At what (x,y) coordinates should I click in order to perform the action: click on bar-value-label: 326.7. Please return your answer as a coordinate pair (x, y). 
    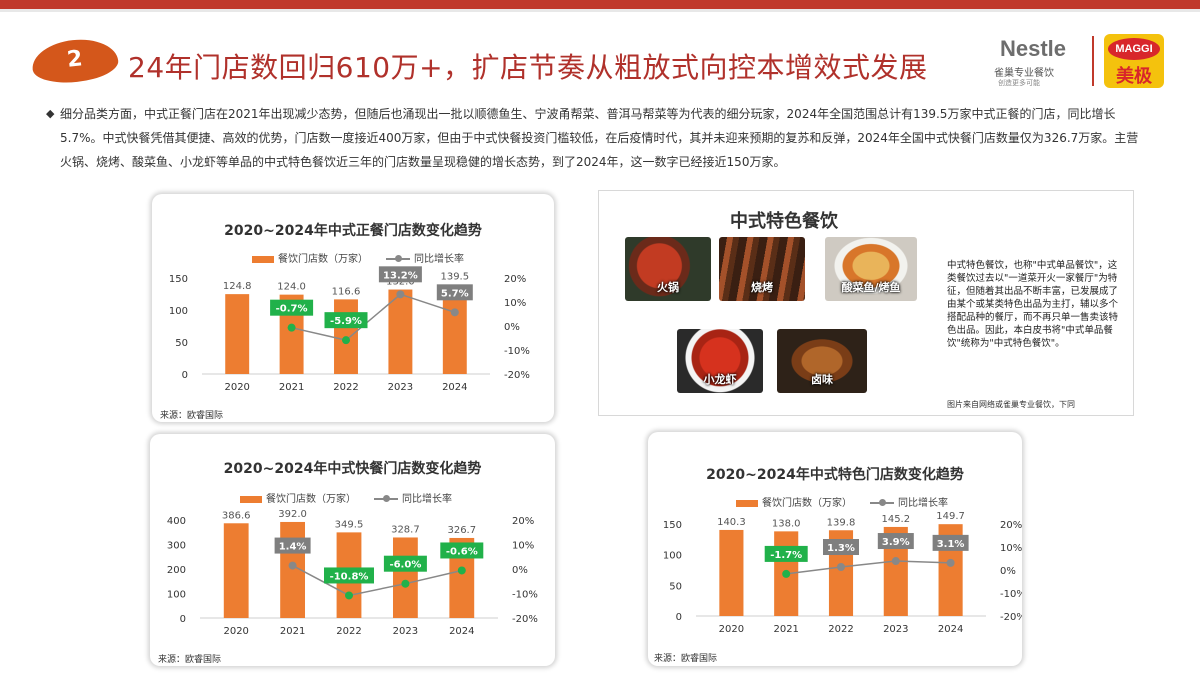
    Looking at the image, I should click on (461, 530).